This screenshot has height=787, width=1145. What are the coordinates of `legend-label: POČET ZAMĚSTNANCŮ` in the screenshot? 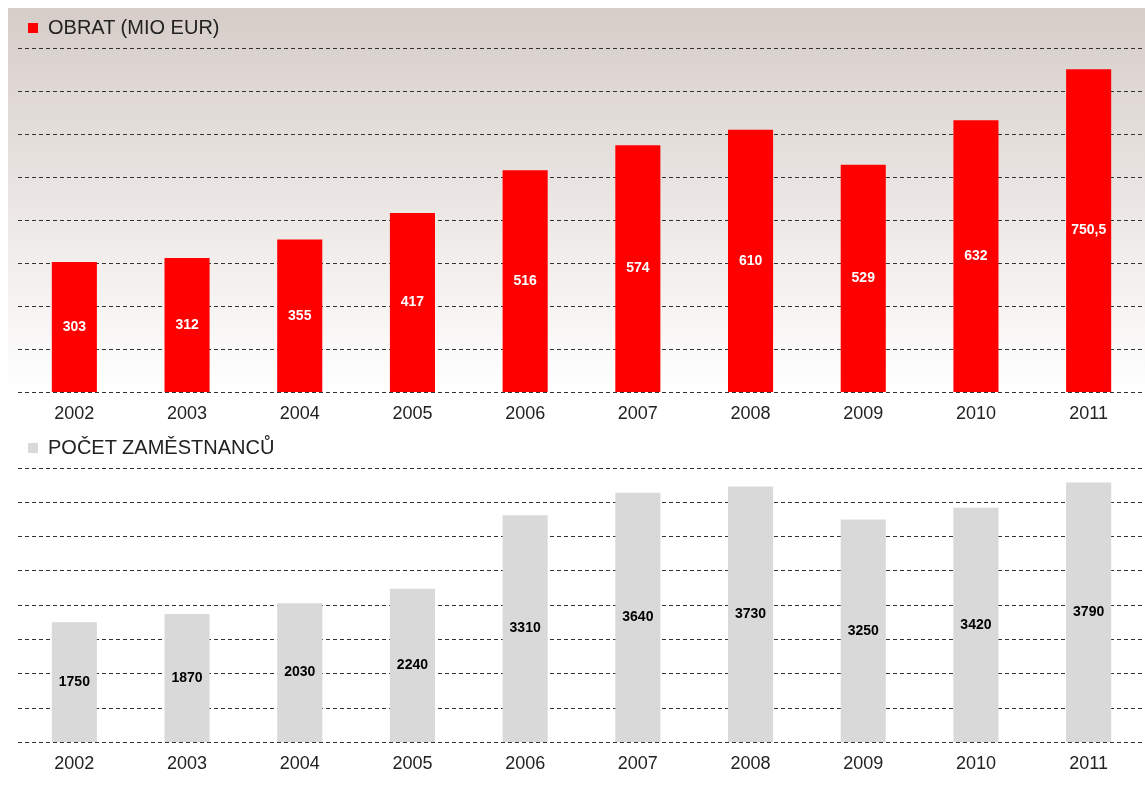 It's located at (161, 446).